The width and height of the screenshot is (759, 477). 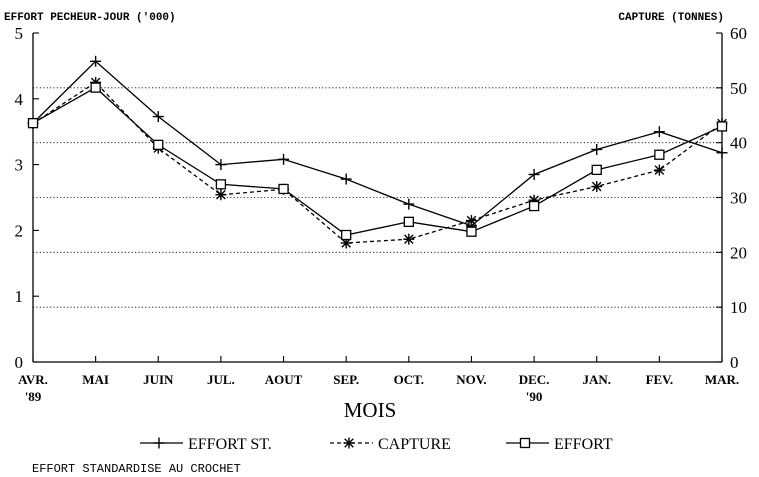 What do you see at coordinates (95, 379) in the screenshot?
I see `month-label: MAI` at bounding box center [95, 379].